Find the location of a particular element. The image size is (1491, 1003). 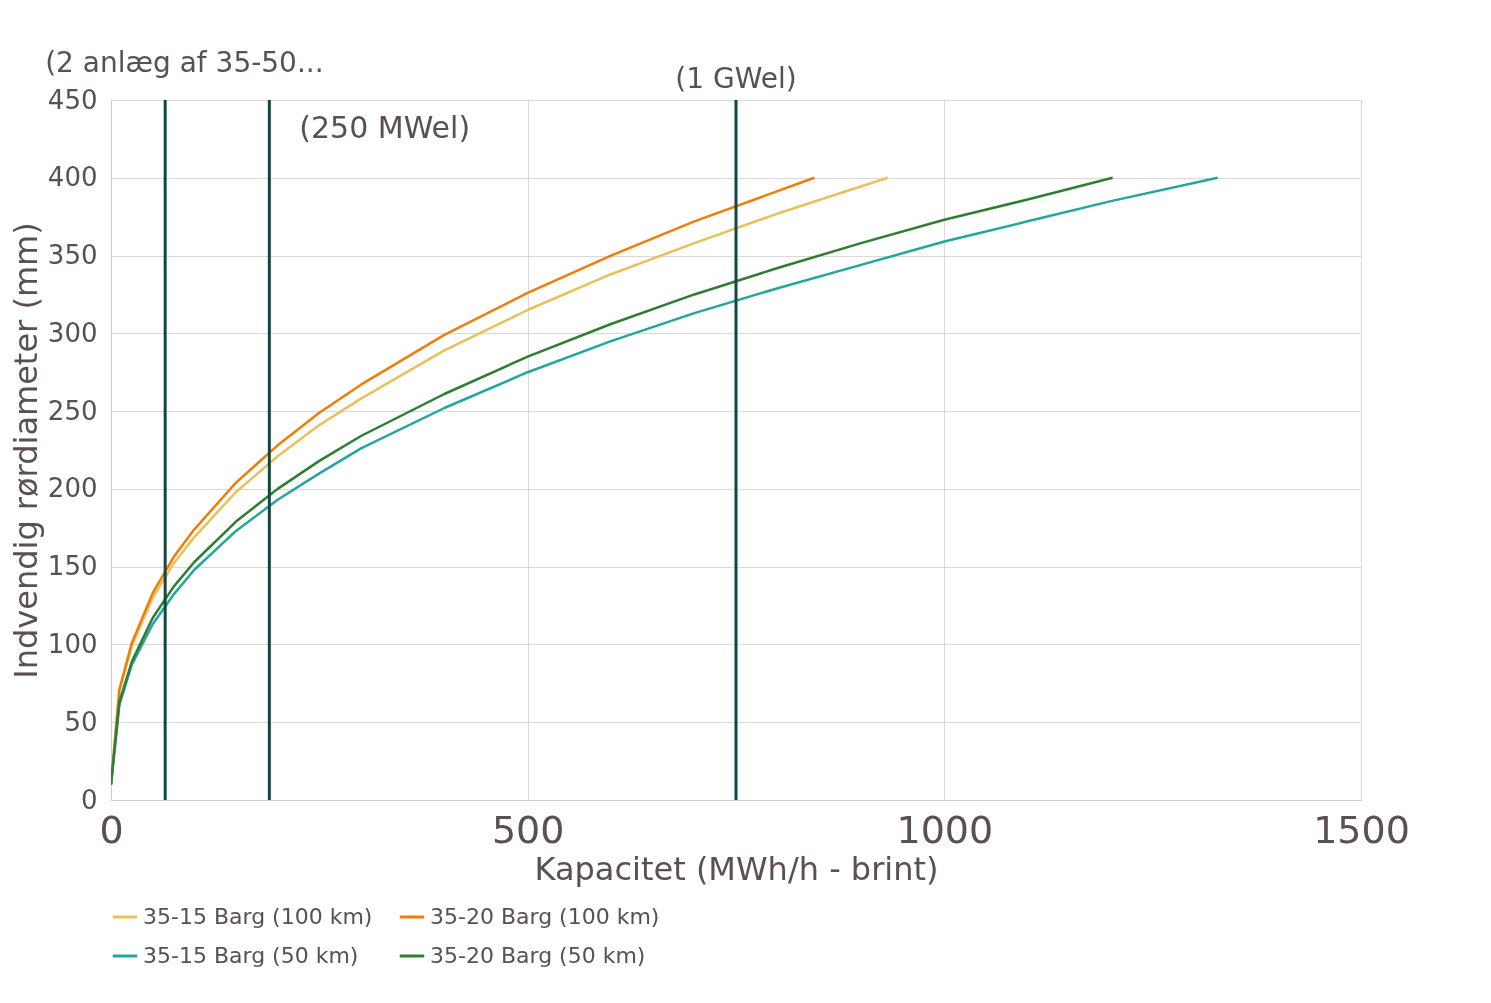

legend-label: 35-15 Barg (100 km) is located at coordinates (258, 916).